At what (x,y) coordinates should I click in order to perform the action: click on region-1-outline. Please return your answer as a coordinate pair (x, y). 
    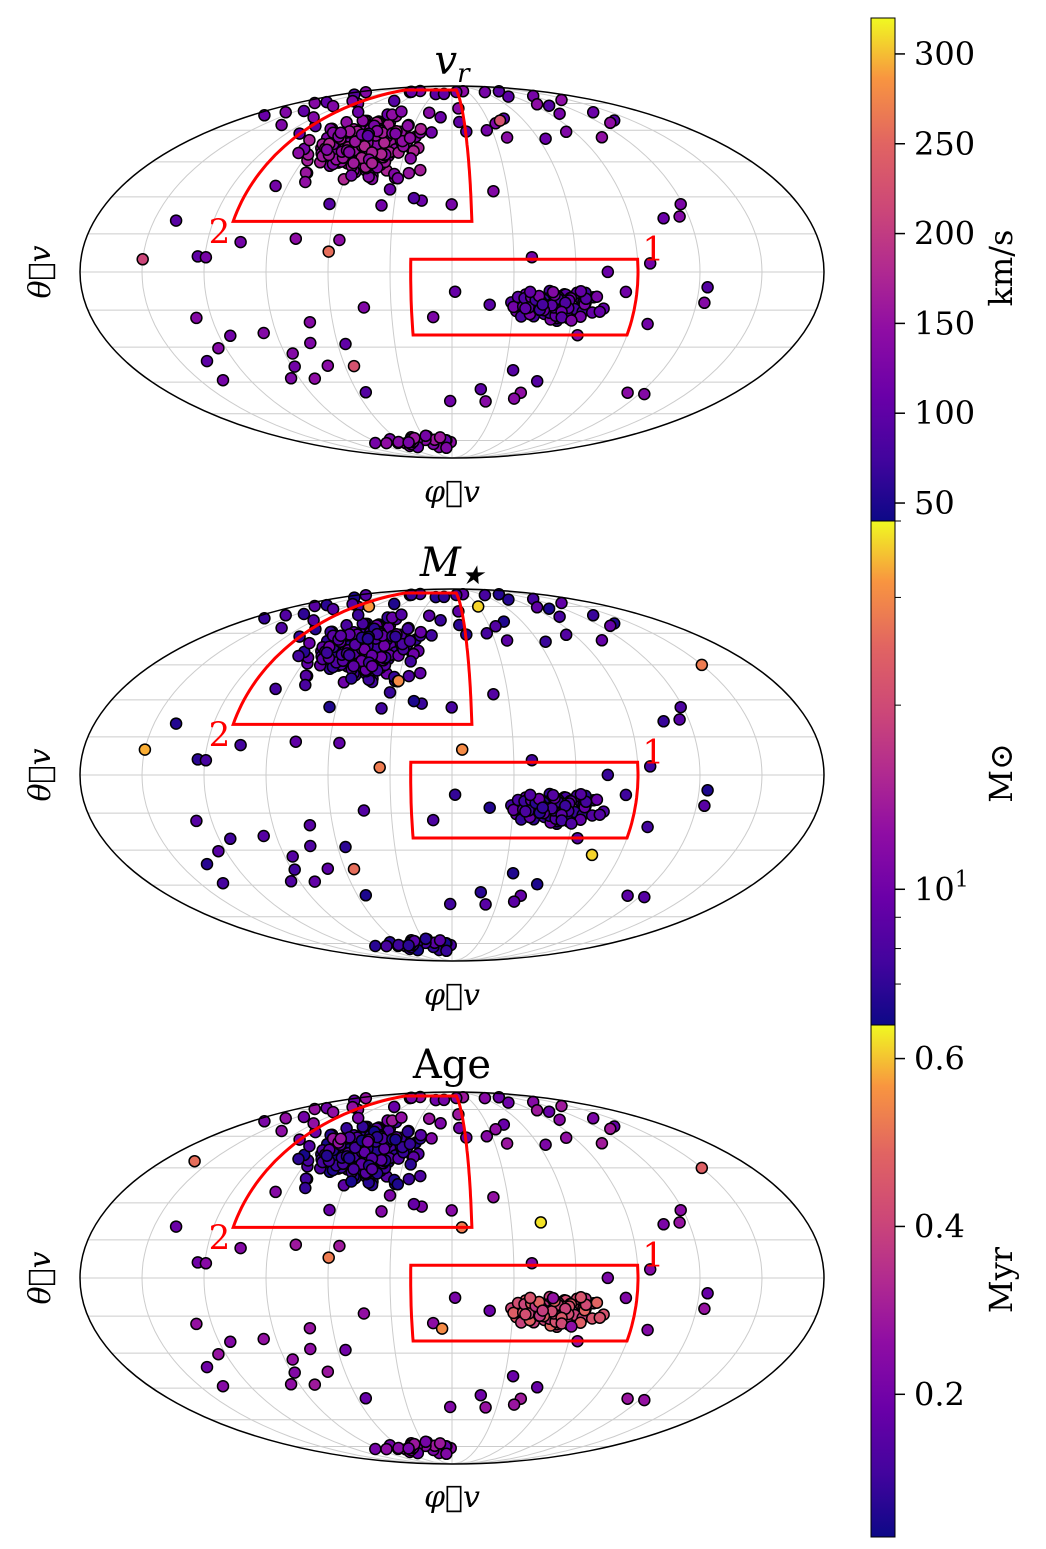
    Looking at the image, I should click on (524, 297).